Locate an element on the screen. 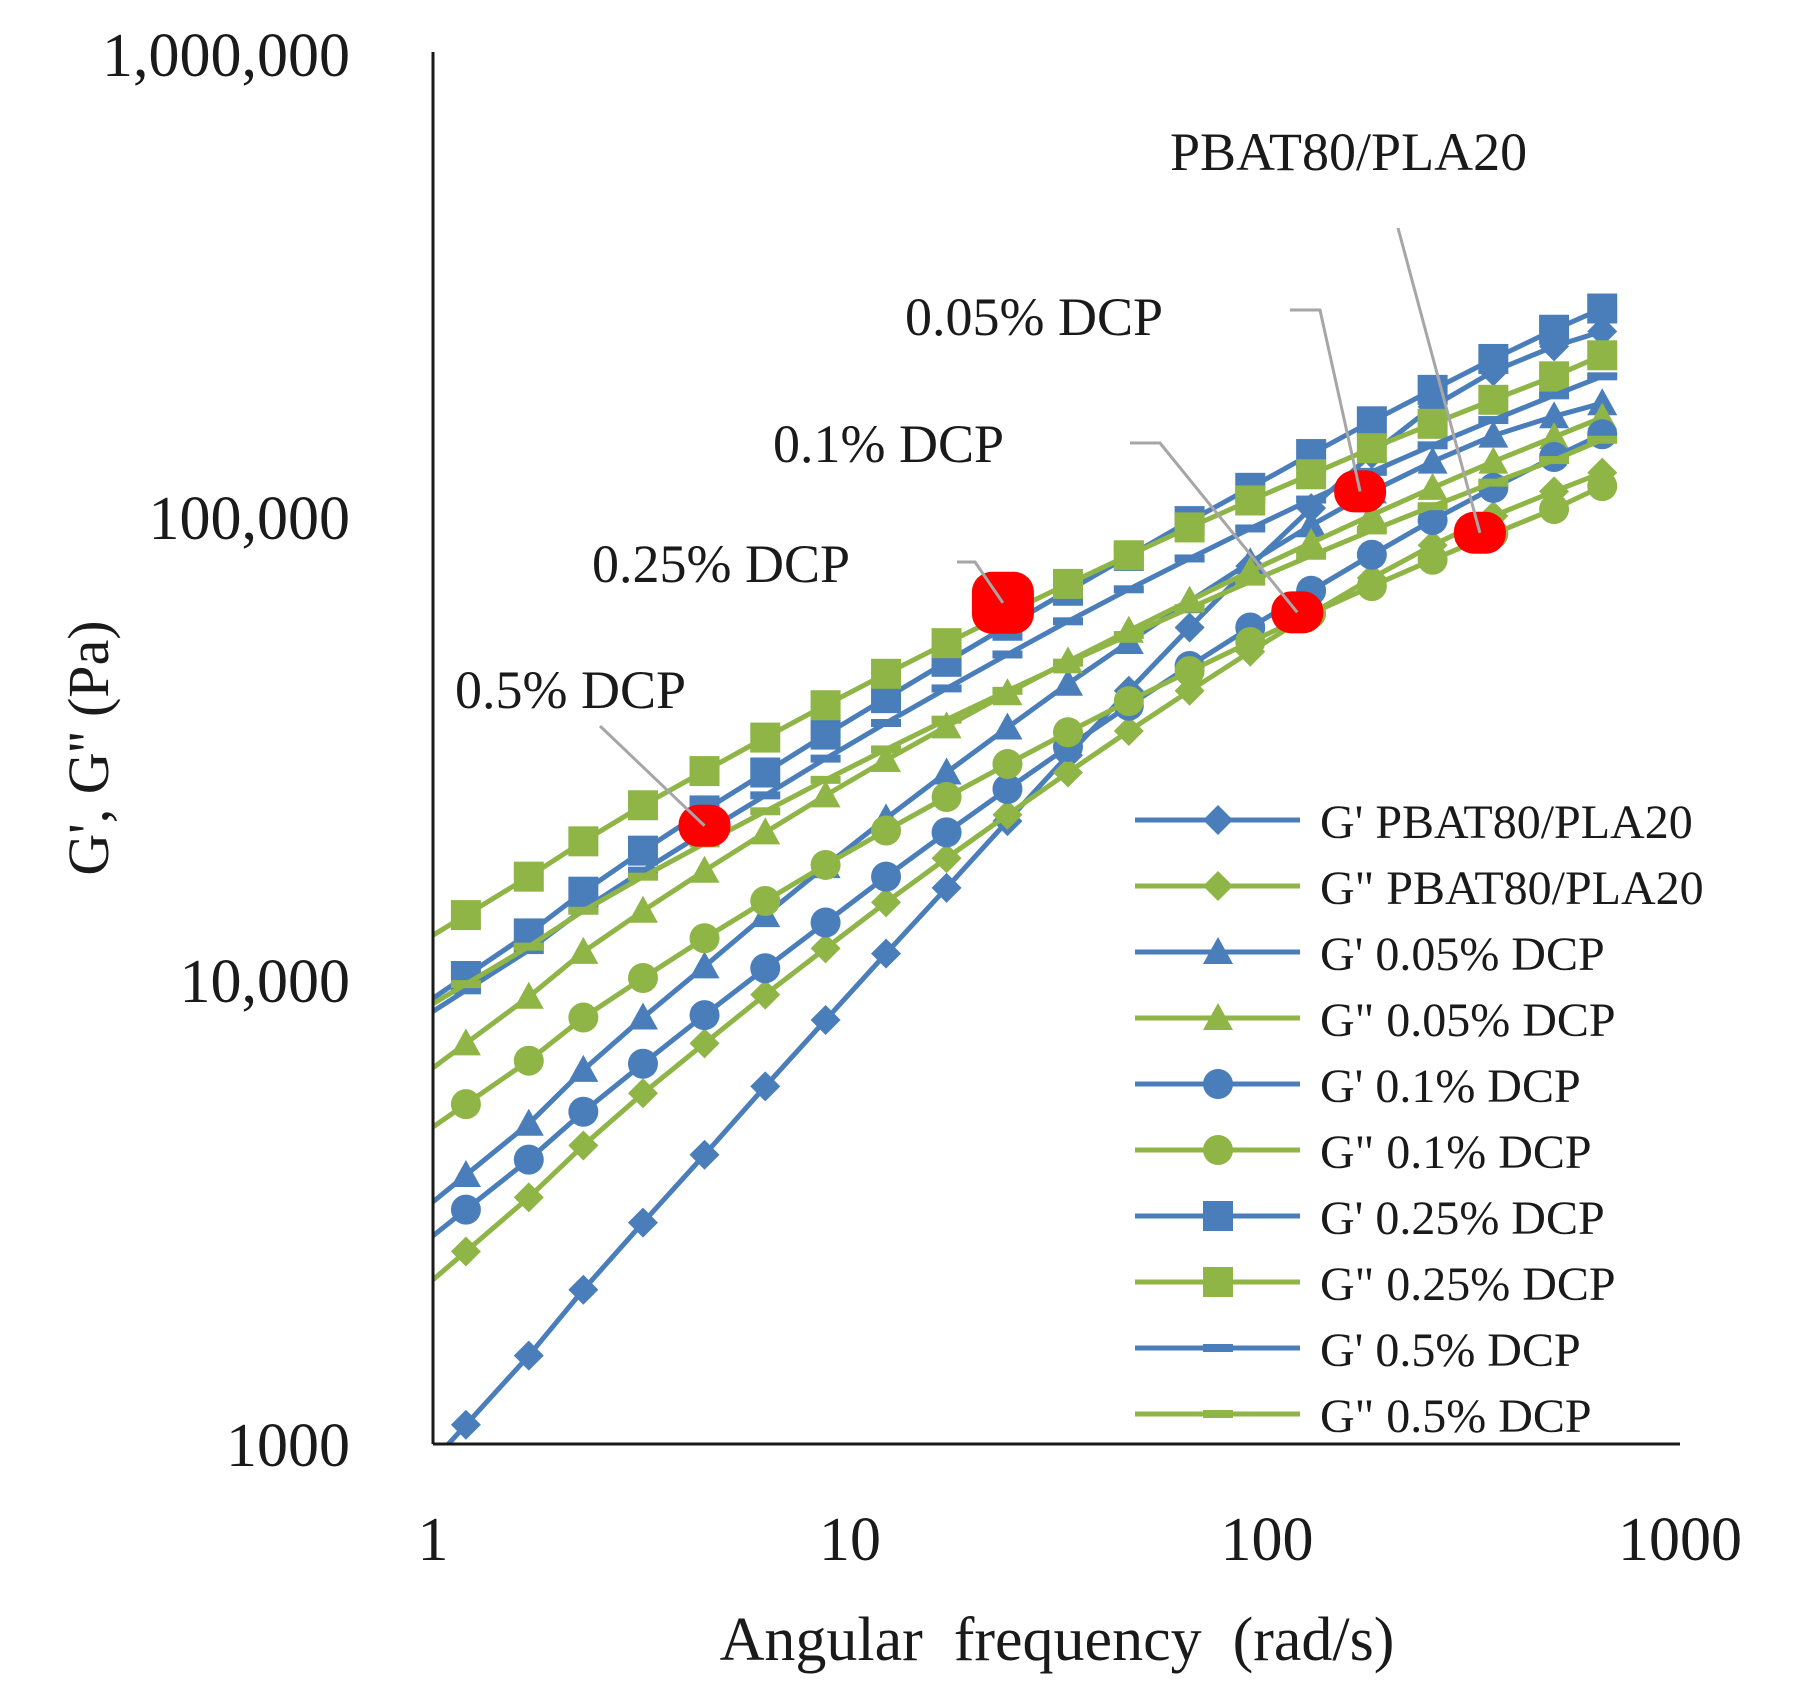  legend-label: G" 0.25% DCP is located at coordinates (1468, 1284).